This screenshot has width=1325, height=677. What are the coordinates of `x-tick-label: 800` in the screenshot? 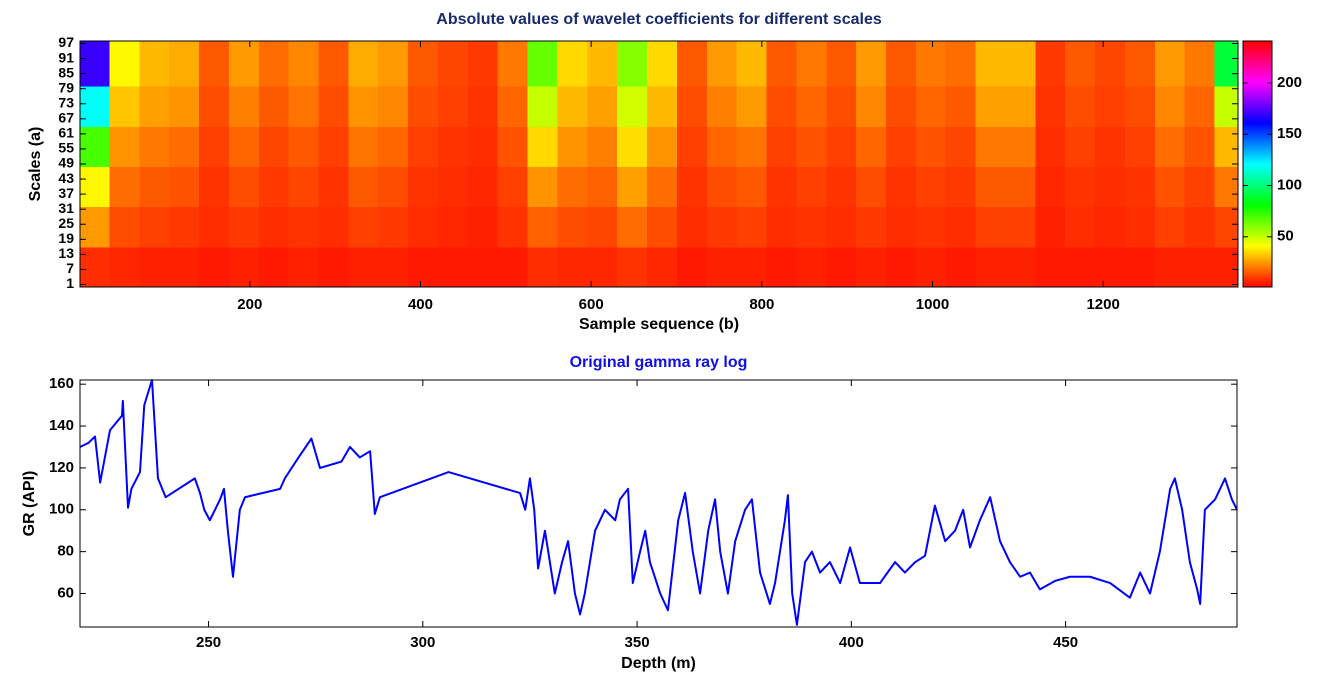 It's located at (761, 304).